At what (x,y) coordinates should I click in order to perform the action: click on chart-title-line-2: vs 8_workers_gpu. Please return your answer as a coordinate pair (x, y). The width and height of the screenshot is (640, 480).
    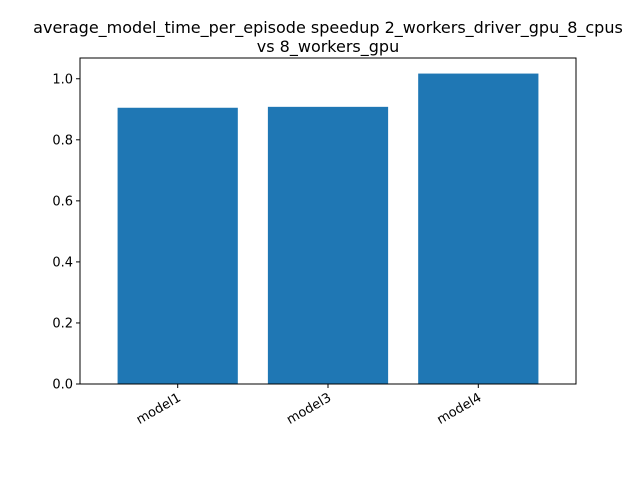
    Looking at the image, I should click on (328, 47).